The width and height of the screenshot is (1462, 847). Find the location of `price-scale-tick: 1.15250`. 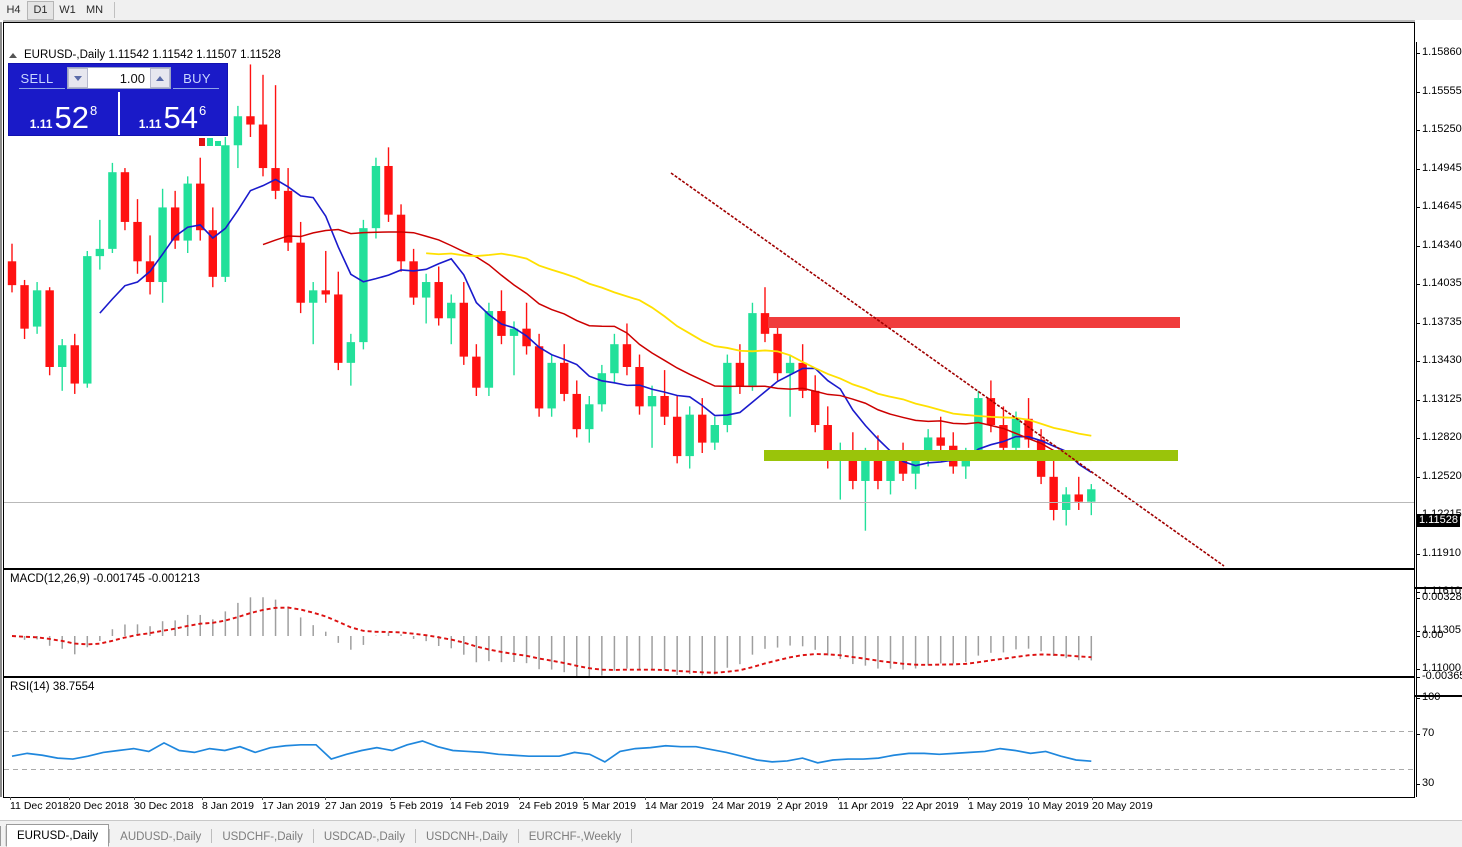

price-scale-tick: 1.15250 is located at coordinates (1439, 129).